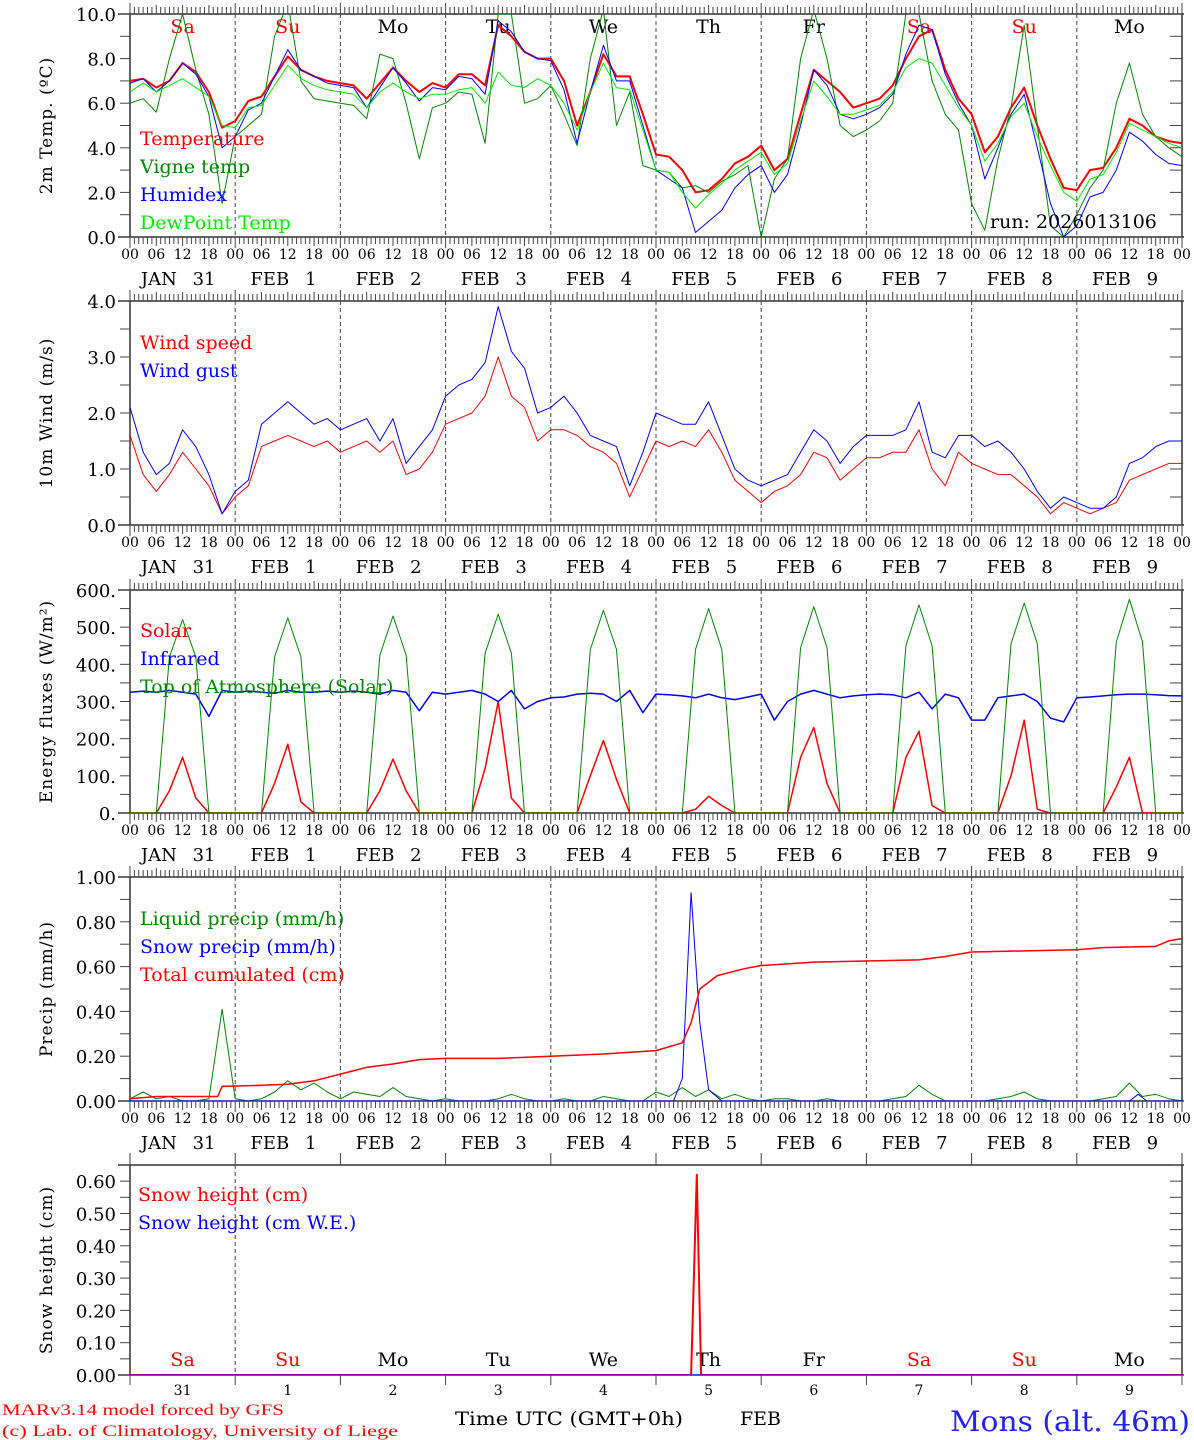 The width and height of the screenshot is (1194, 1440). I want to click on x-day-number: 7, so click(919, 1391).